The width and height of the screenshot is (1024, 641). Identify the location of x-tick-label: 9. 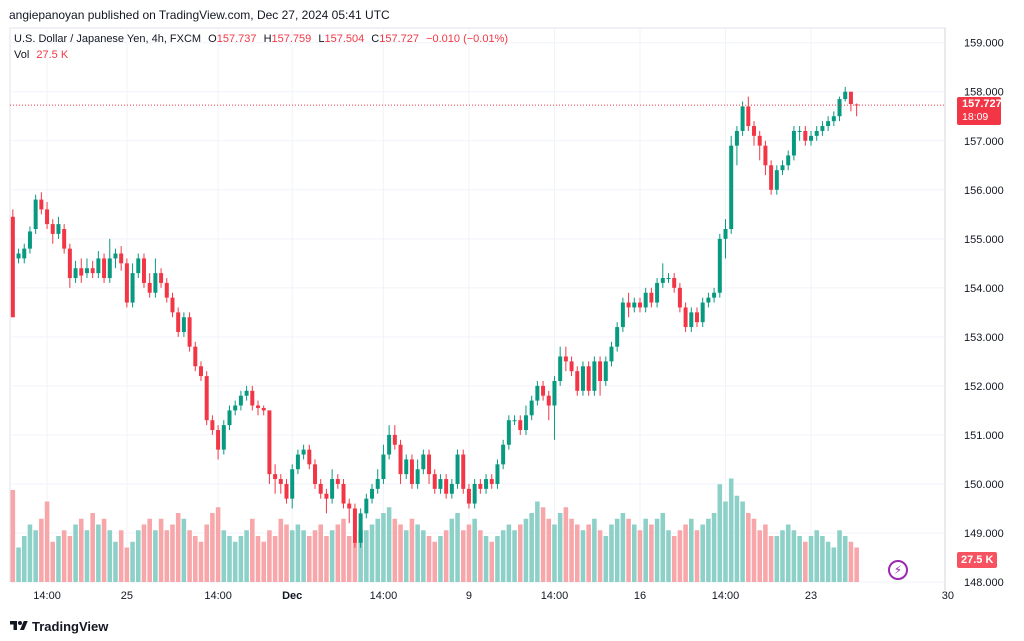
(469, 596).